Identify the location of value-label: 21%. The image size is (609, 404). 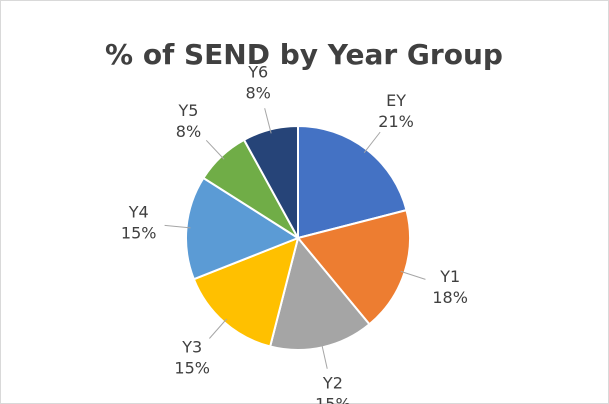
(396, 121).